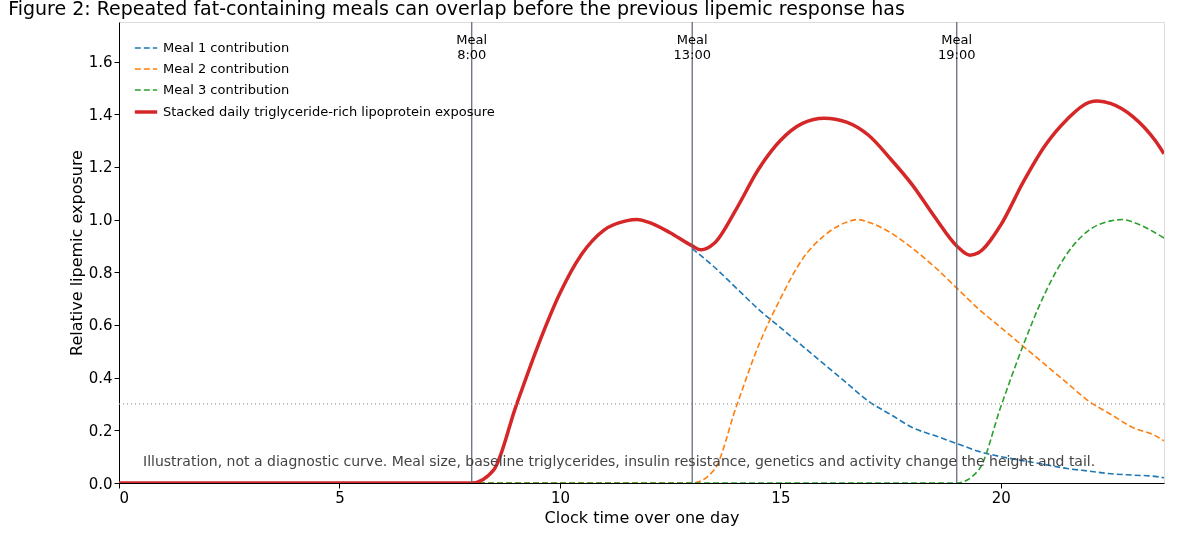 This screenshot has height=536, width=1184. What do you see at coordinates (100, 430) in the screenshot?
I see `y-tick-label: 0.2` at bounding box center [100, 430].